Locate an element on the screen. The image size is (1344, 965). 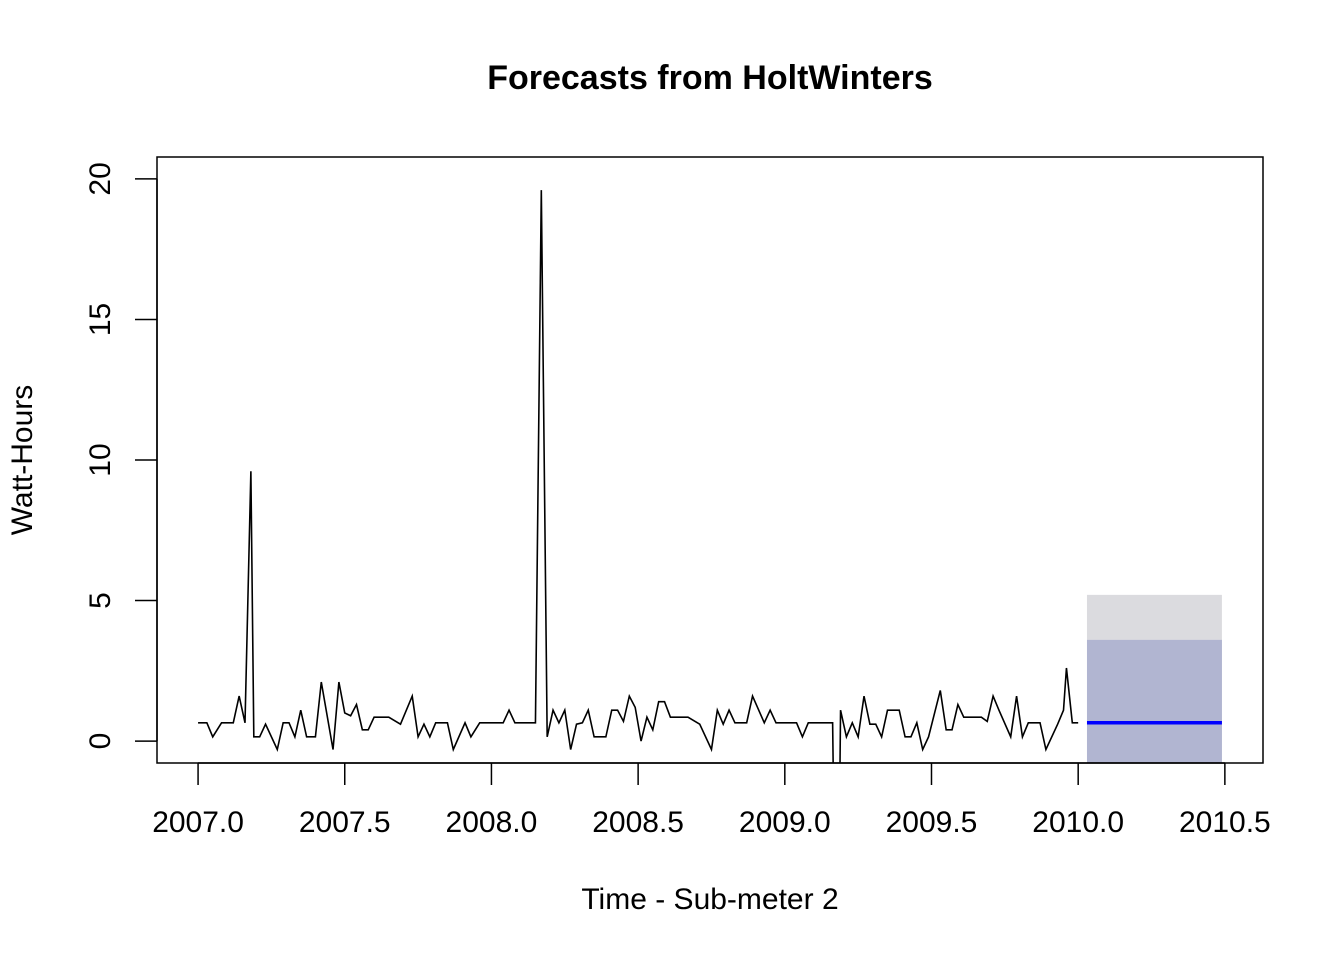
y-axis-label: Watt-Hours is located at coordinates (22, 460).